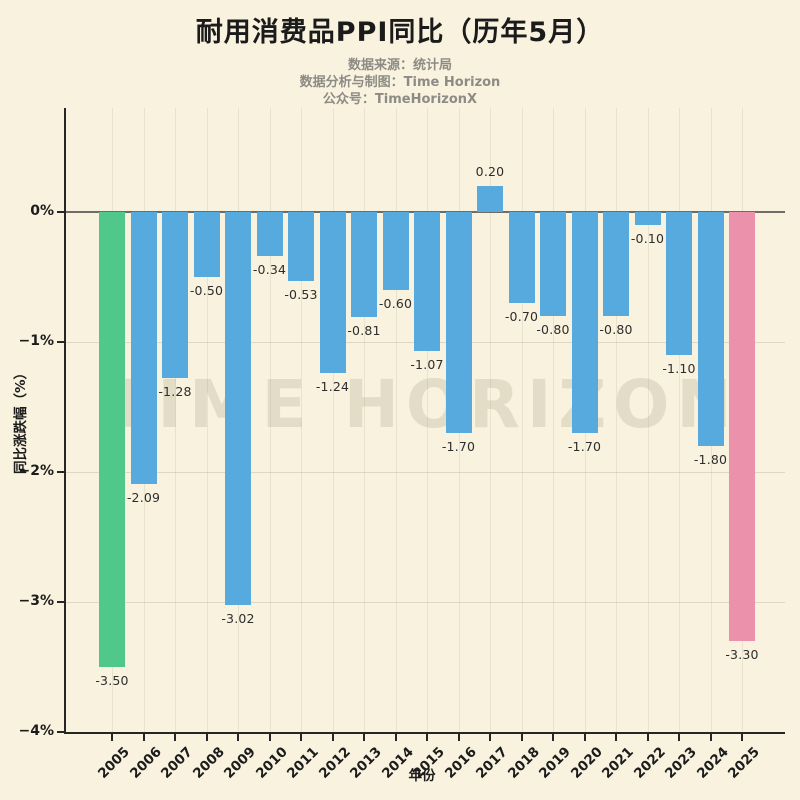  I want to click on x-tick-label: 2009, so click(240, 763).